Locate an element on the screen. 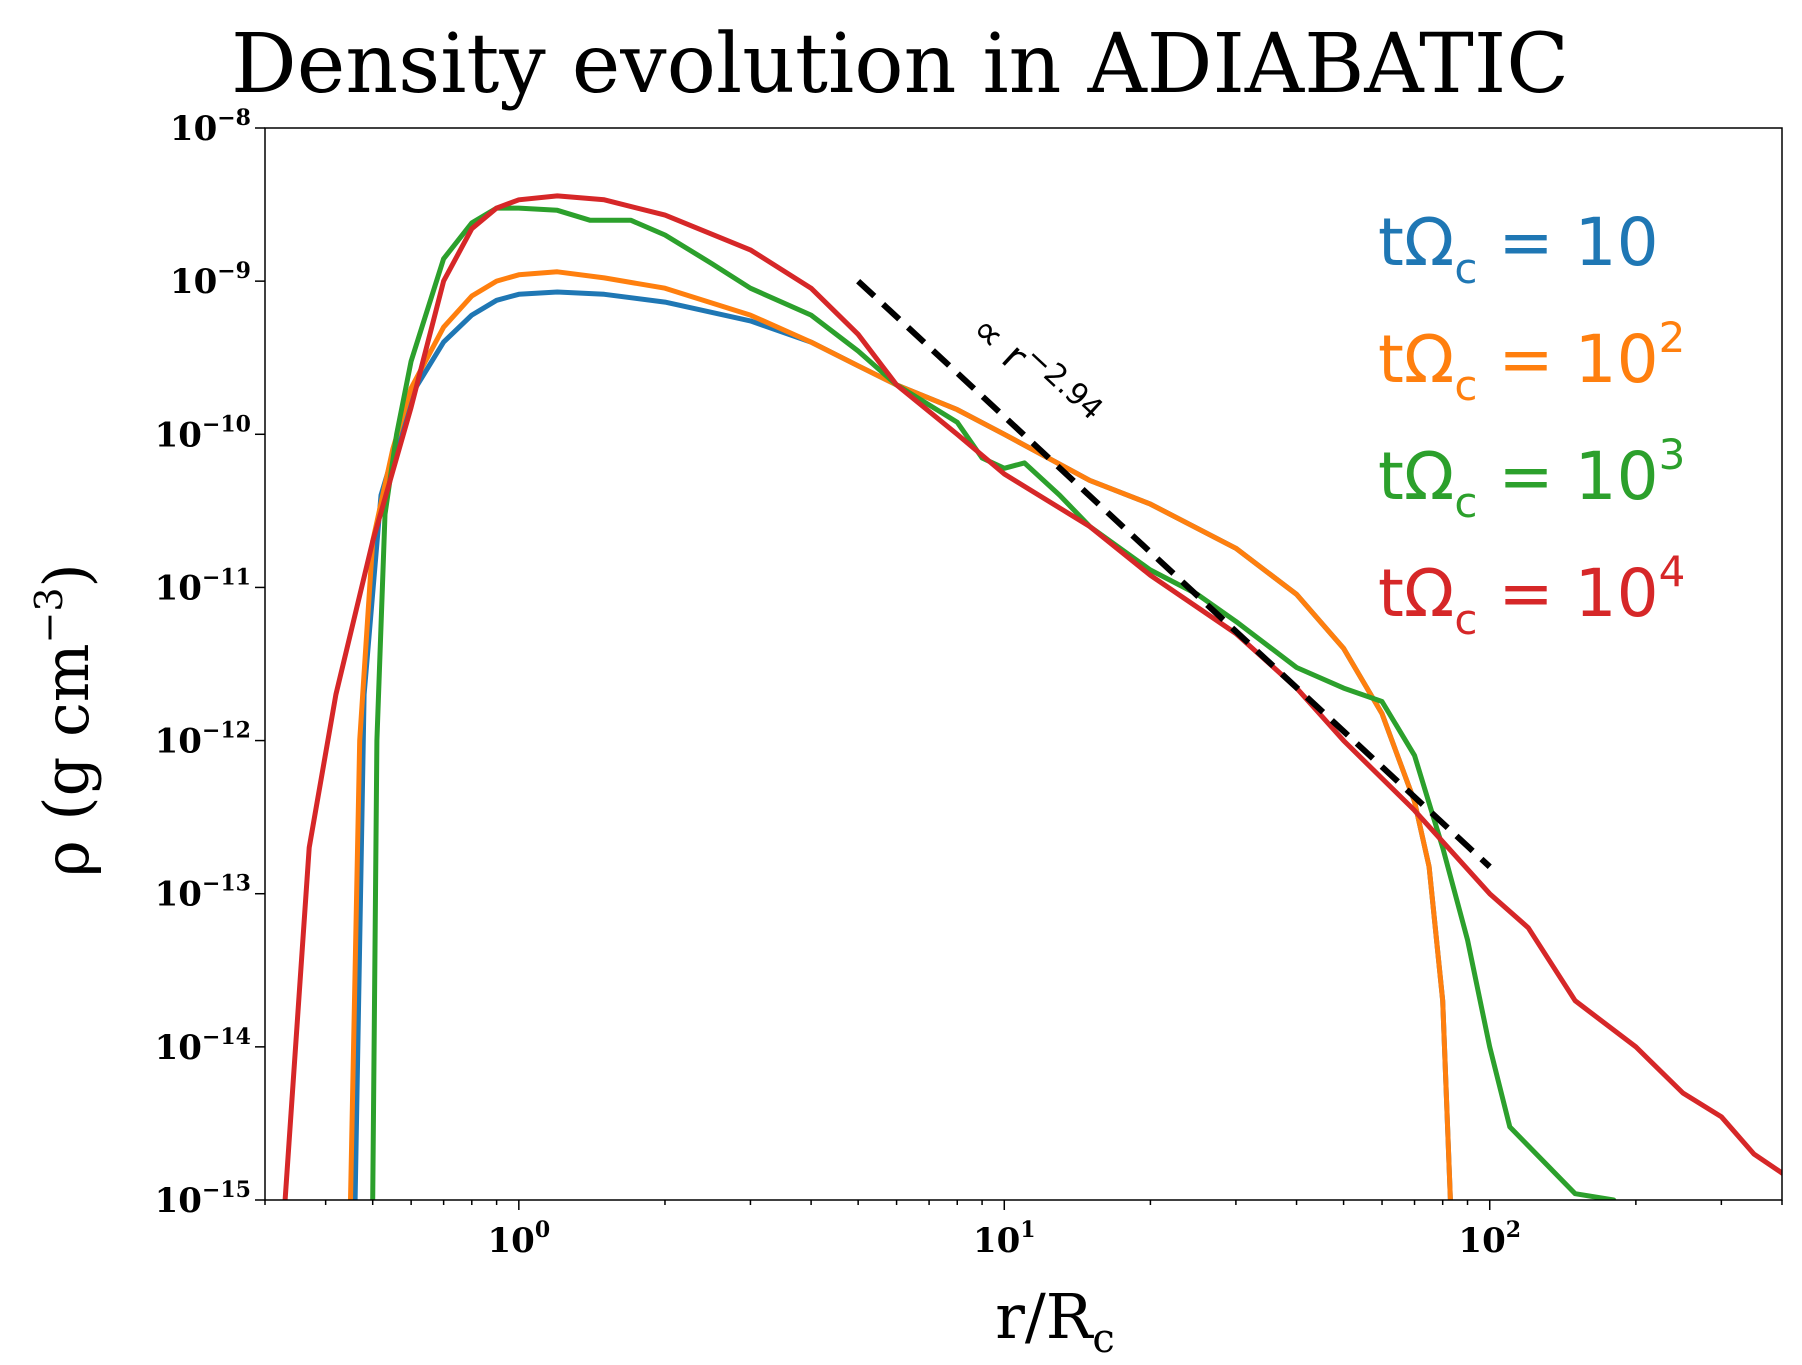 The width and height of the screenshot is (1802, 1365). y-tick-label: 10⁻¹⁰ is located at coordinates (203, 433).